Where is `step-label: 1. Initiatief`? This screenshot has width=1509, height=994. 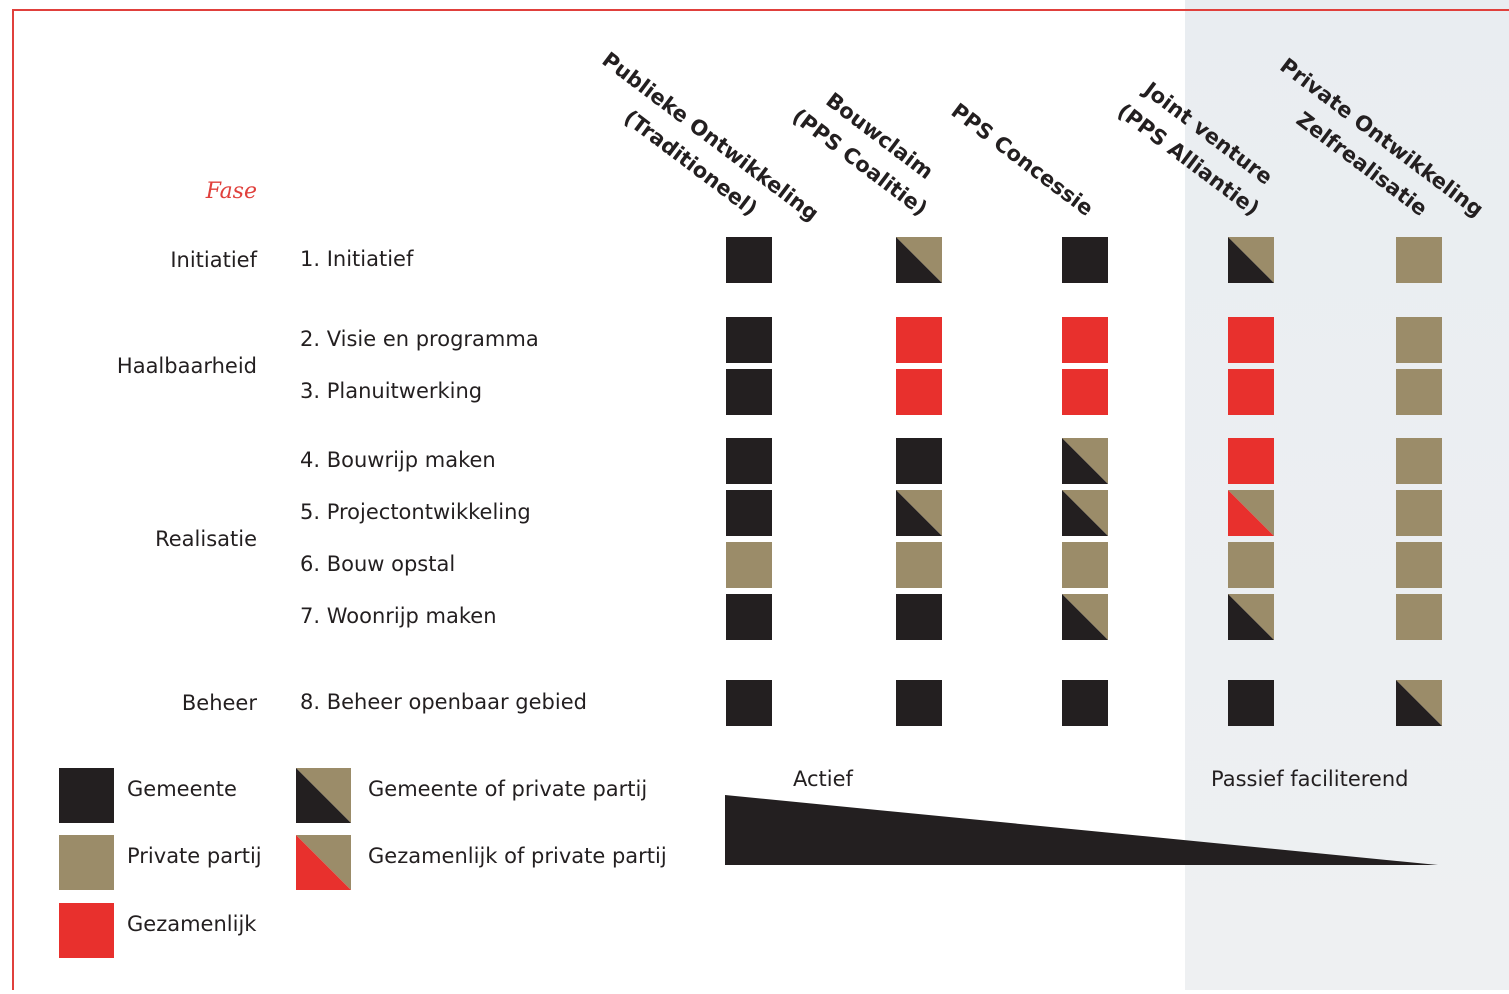
step-label: 1. Initiatief is located at coordinates (357, 259).